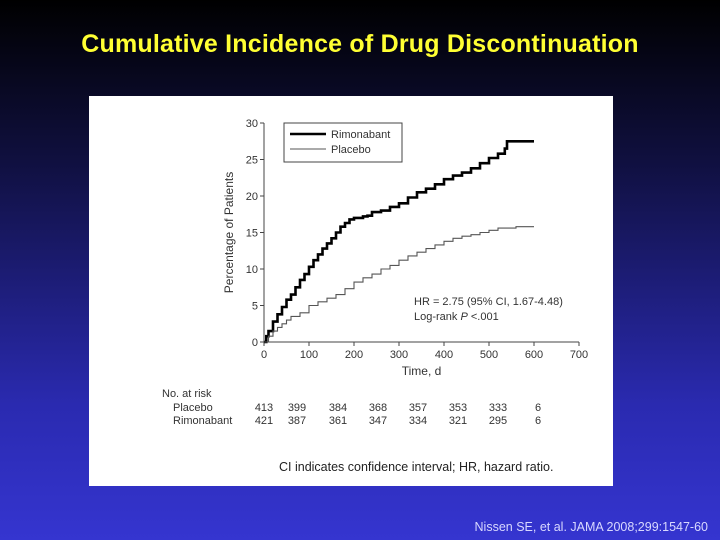  Describe the element at coordinates (422, 371) in the screenshot. I see `x-axis-label: Time, d` at that location.